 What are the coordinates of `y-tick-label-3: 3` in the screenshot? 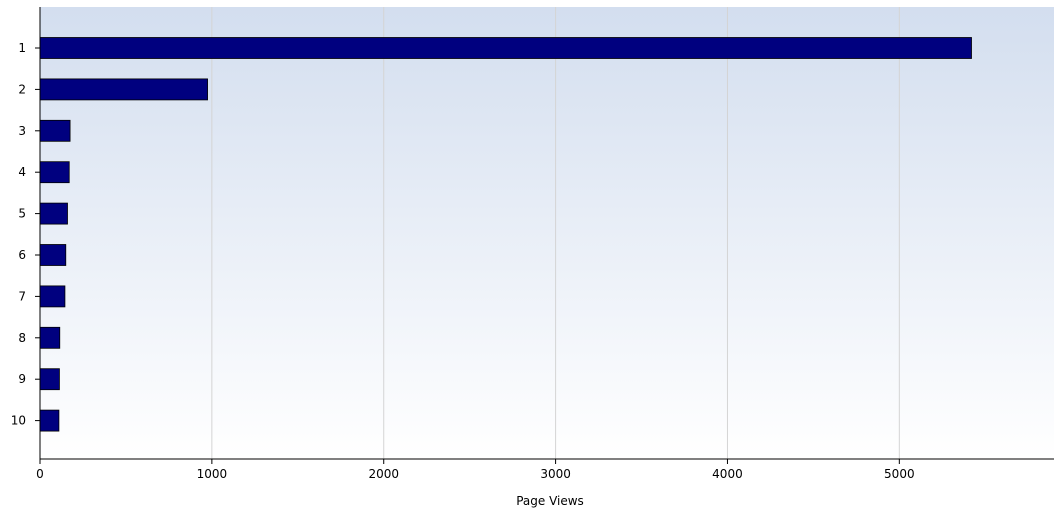 It's located at (22, 131).